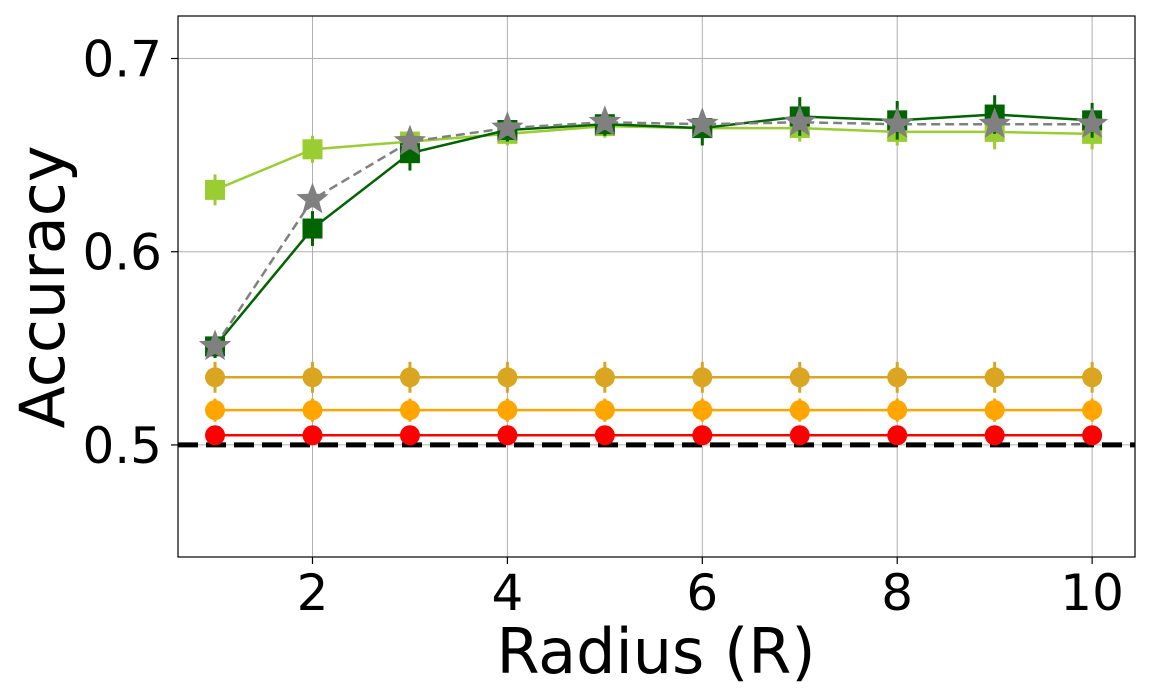 The image size is (1150, 700). What do you see at coordinates (122, 446) in the screenshot?
I see `y-tick-label: 0.5` at bounding box center [122, 446].